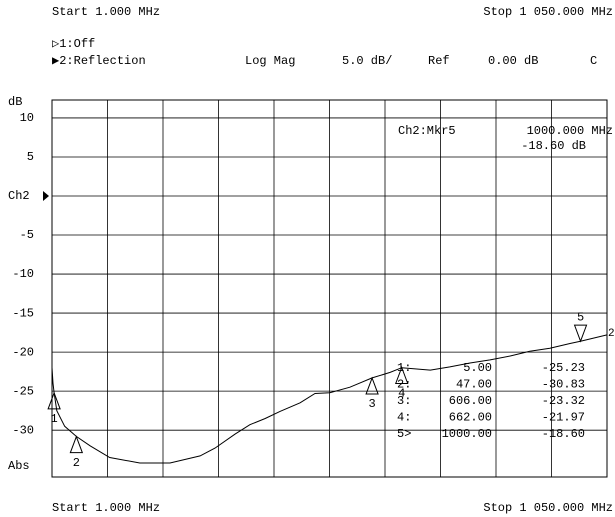  I want to click on marker-value: -21.97, so click(563, 418).